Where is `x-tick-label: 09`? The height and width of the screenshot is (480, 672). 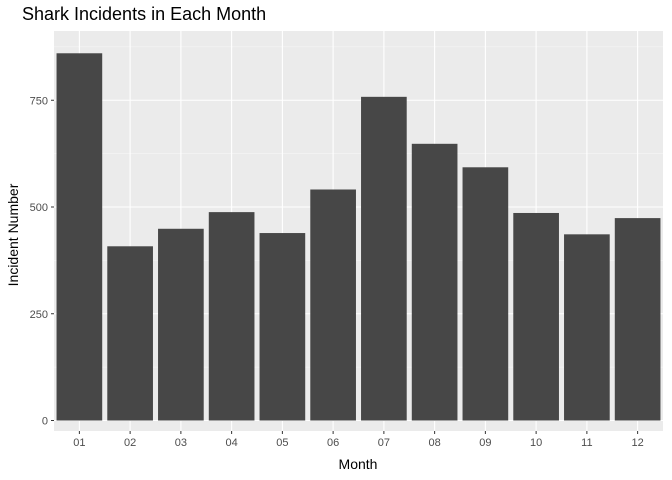
x-tick-label: 09 is located at coordinates (485, 443).